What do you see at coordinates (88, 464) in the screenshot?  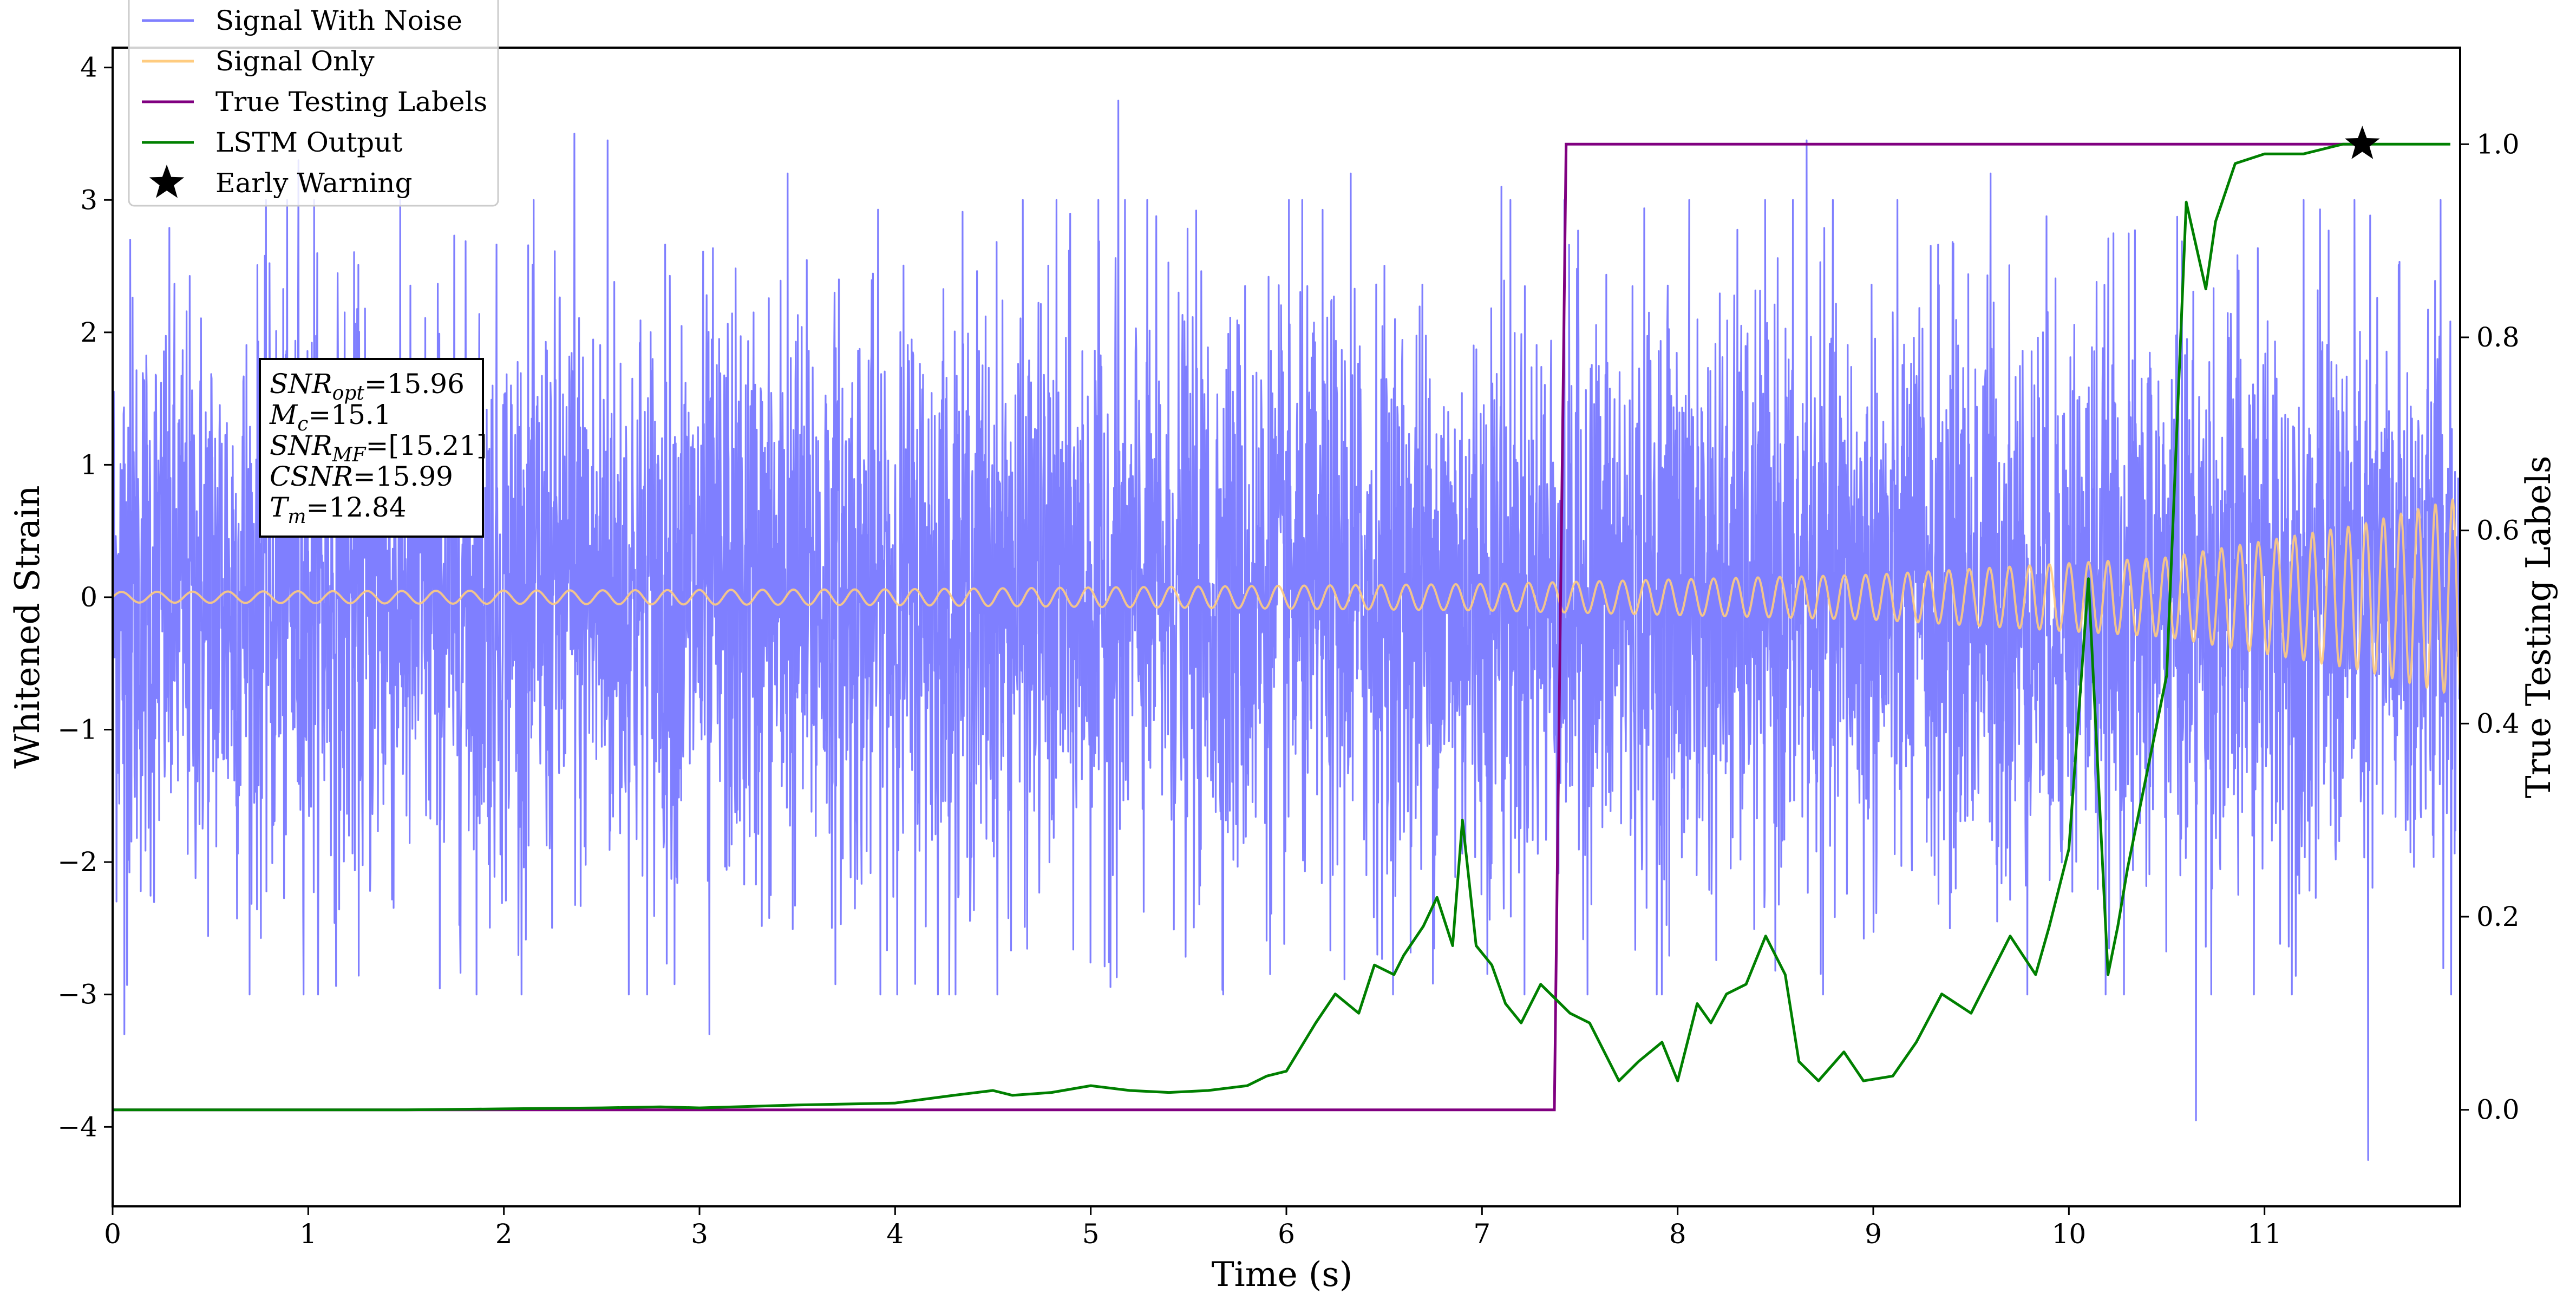 I see `y-left-tick-label: 1` at bounding box center [88, 464].